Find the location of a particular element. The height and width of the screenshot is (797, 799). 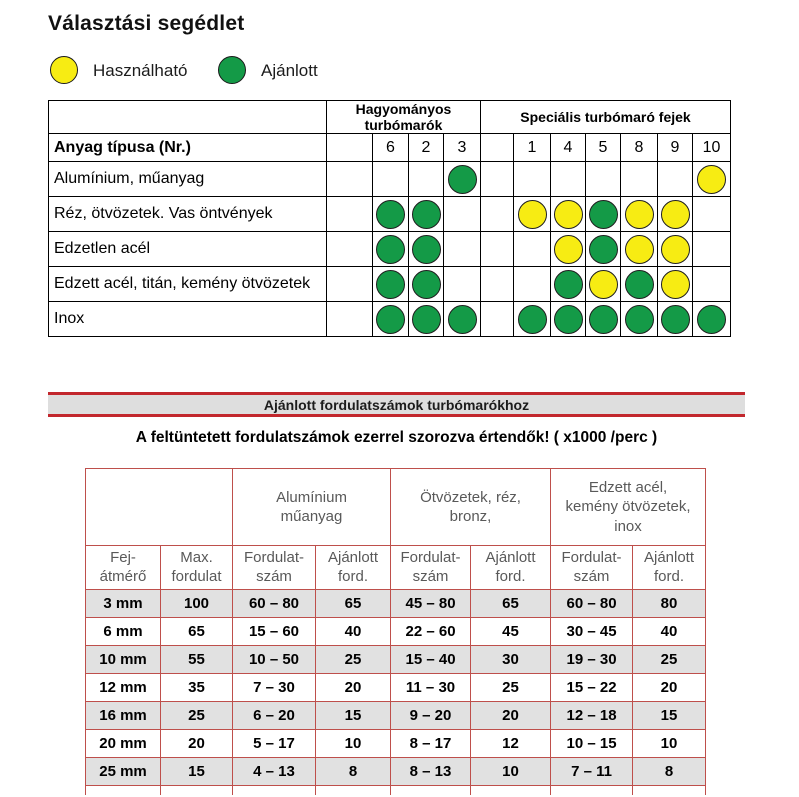

head-diameter-cell: 3 mm is located at coordinates (123, 603).